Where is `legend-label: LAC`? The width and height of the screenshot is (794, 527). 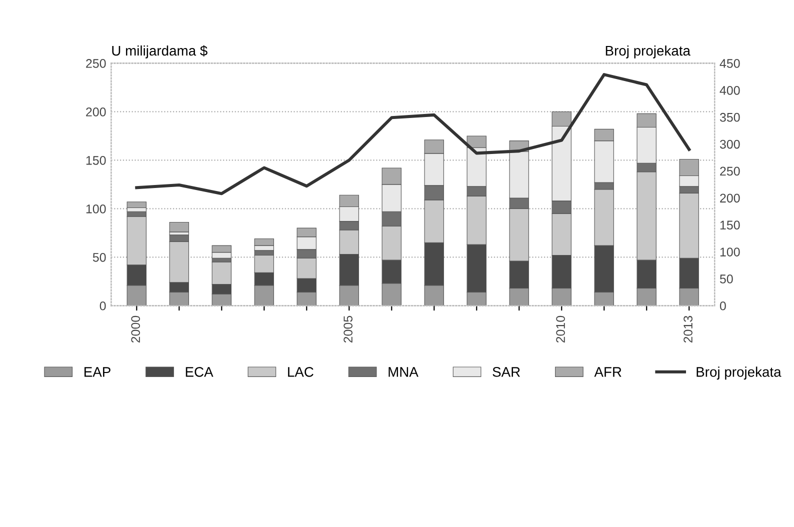 legend-label: LAC is located at coordinates (301, 372).